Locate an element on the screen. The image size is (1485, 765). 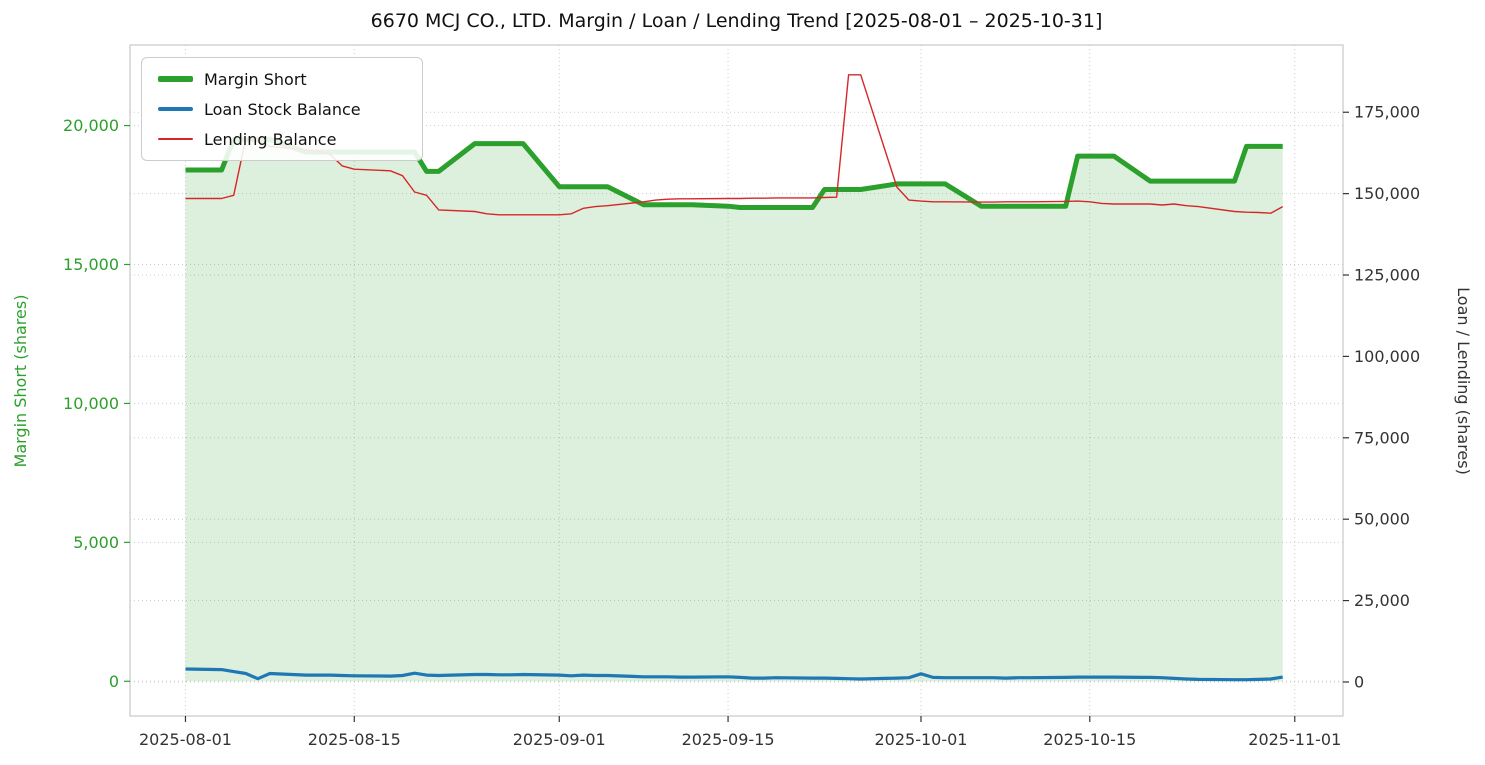
legend-item-loan-stock-balance: Loan Stock Balance is located at coordinates (282, 109).